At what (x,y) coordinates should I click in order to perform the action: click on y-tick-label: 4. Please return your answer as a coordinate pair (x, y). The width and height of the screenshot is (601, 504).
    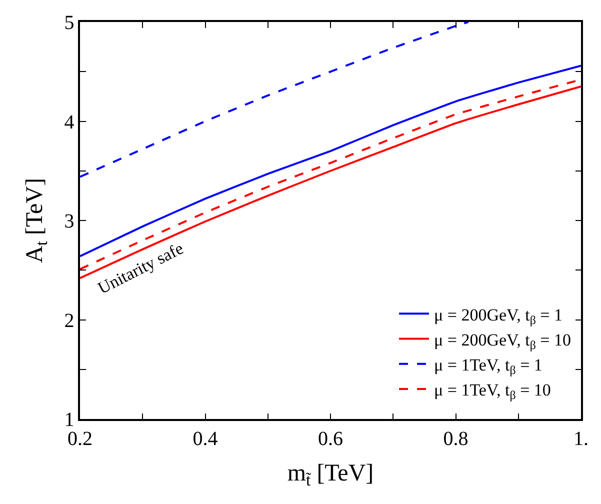
    Looking at the image, I should click on (69, 122).